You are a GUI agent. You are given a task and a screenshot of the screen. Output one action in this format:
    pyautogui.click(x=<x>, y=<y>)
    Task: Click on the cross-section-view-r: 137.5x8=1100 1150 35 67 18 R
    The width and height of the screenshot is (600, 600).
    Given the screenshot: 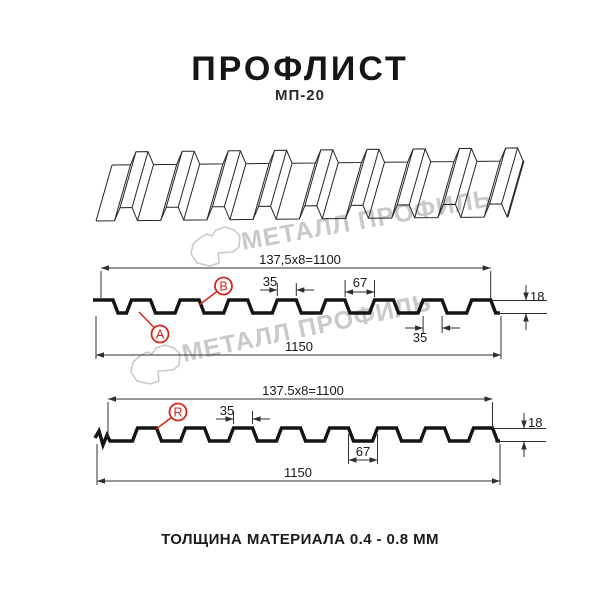 What is the action you would take?
    pyautogui.click(x=319, y=434)
    